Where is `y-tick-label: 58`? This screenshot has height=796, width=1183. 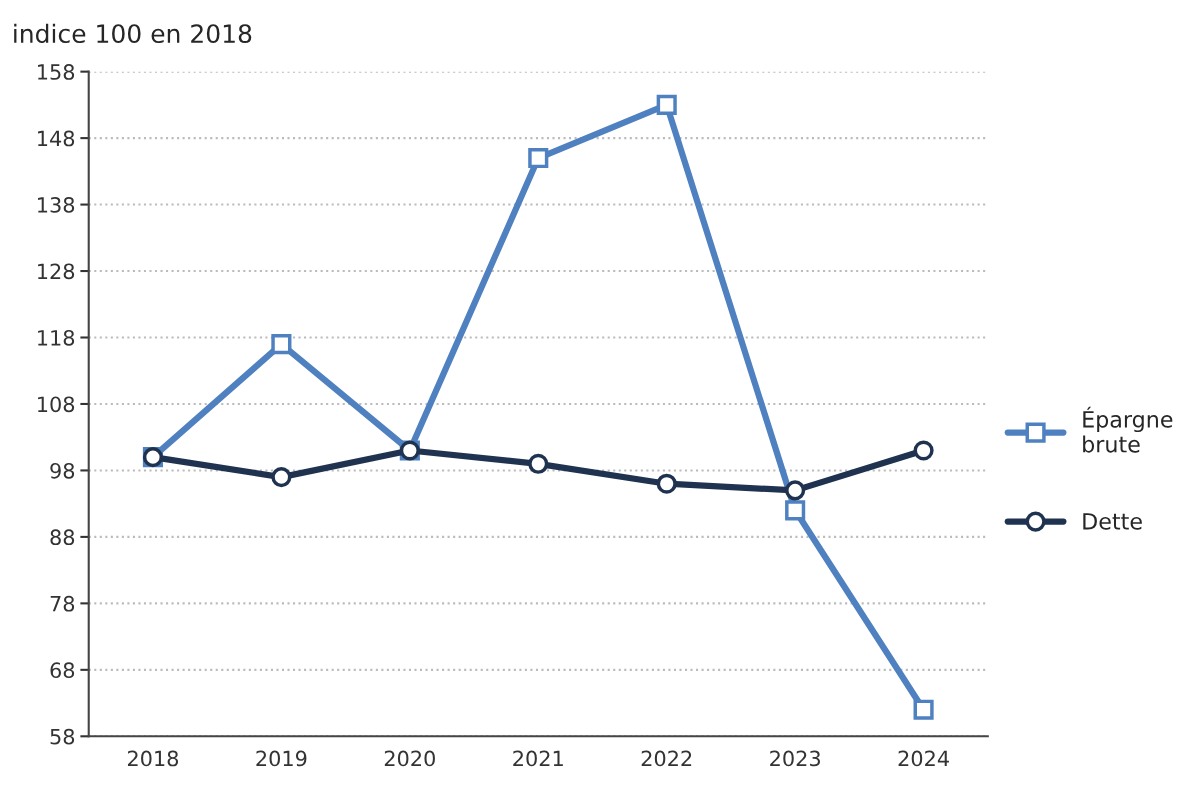 y-tick-label: 58 is located at coordinates (62, 736).